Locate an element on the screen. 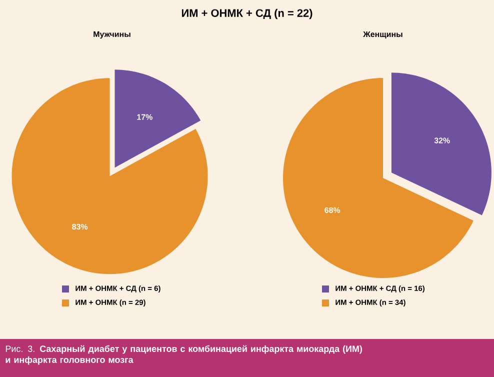  text: ИМ + ОНМК + СД (n = 22) is located at coordinates (247, 14).